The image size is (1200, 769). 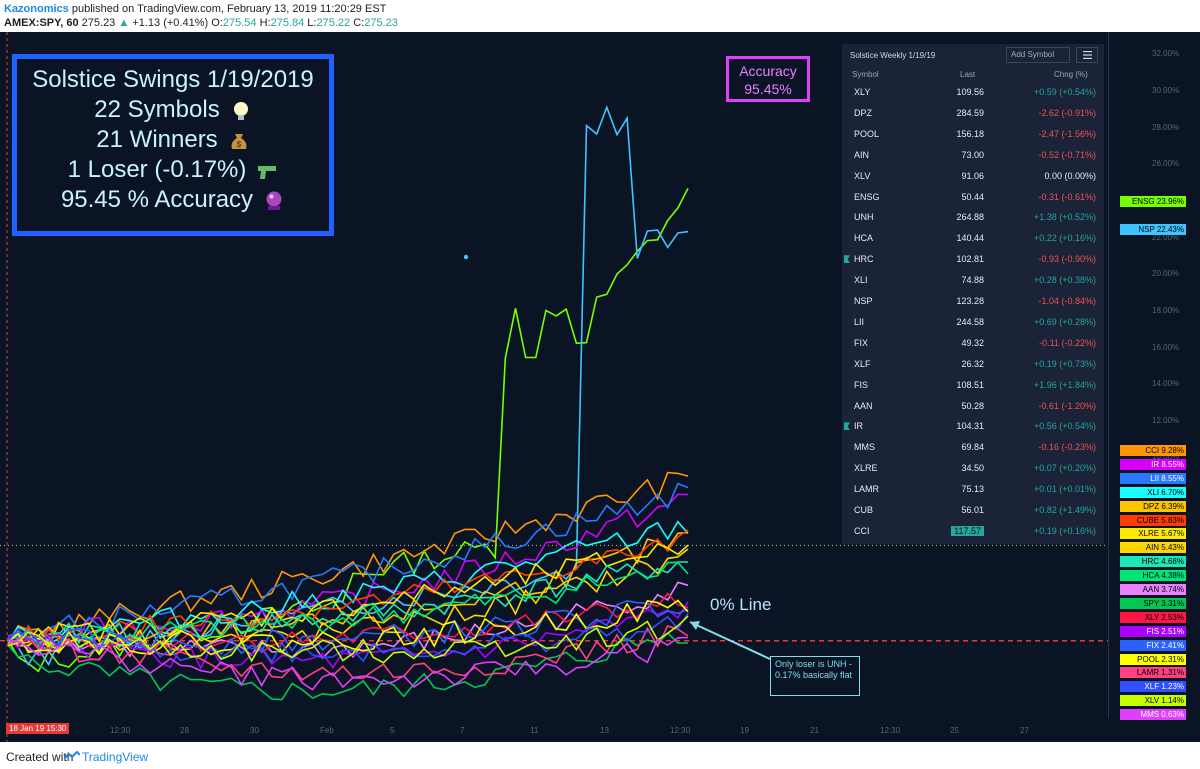 What do you see at coordinates (1067, 259) in the screenshot?
I see `row-change: -0.93 (-0.90%)` at bounding box center [1067, 259].